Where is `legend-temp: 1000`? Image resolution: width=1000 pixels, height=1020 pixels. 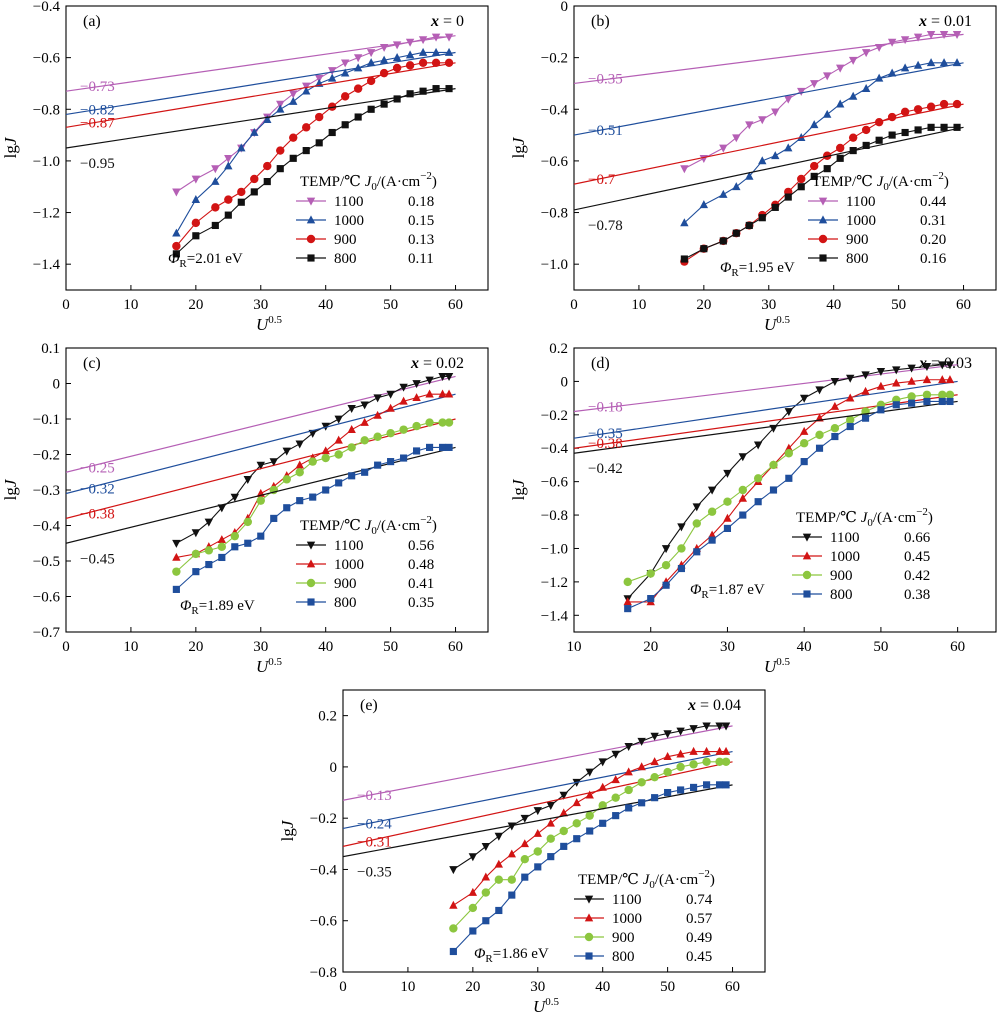 legend-temp: 1000 is located at coordinates (349, 565).